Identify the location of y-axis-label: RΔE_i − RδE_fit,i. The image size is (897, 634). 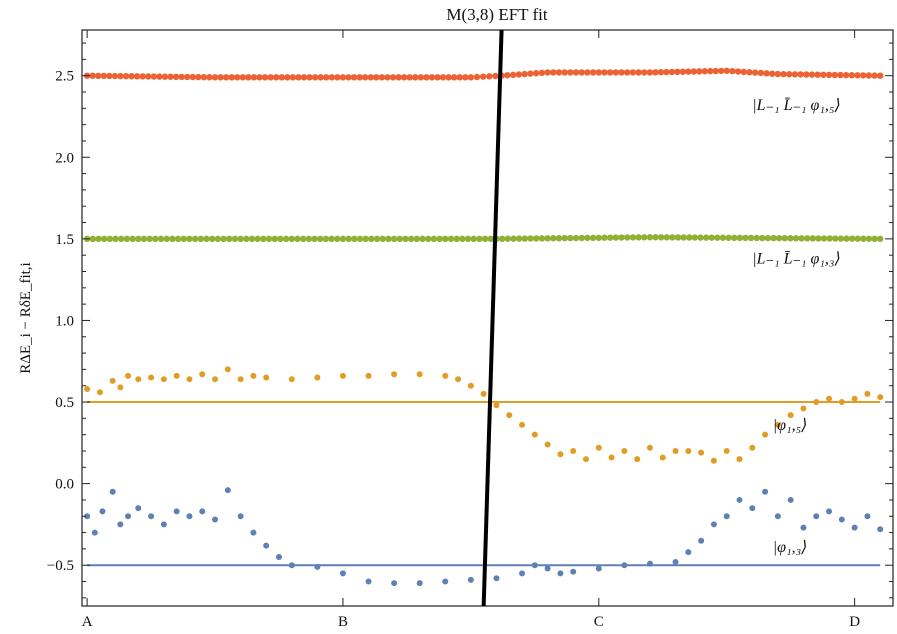
(26, 317).